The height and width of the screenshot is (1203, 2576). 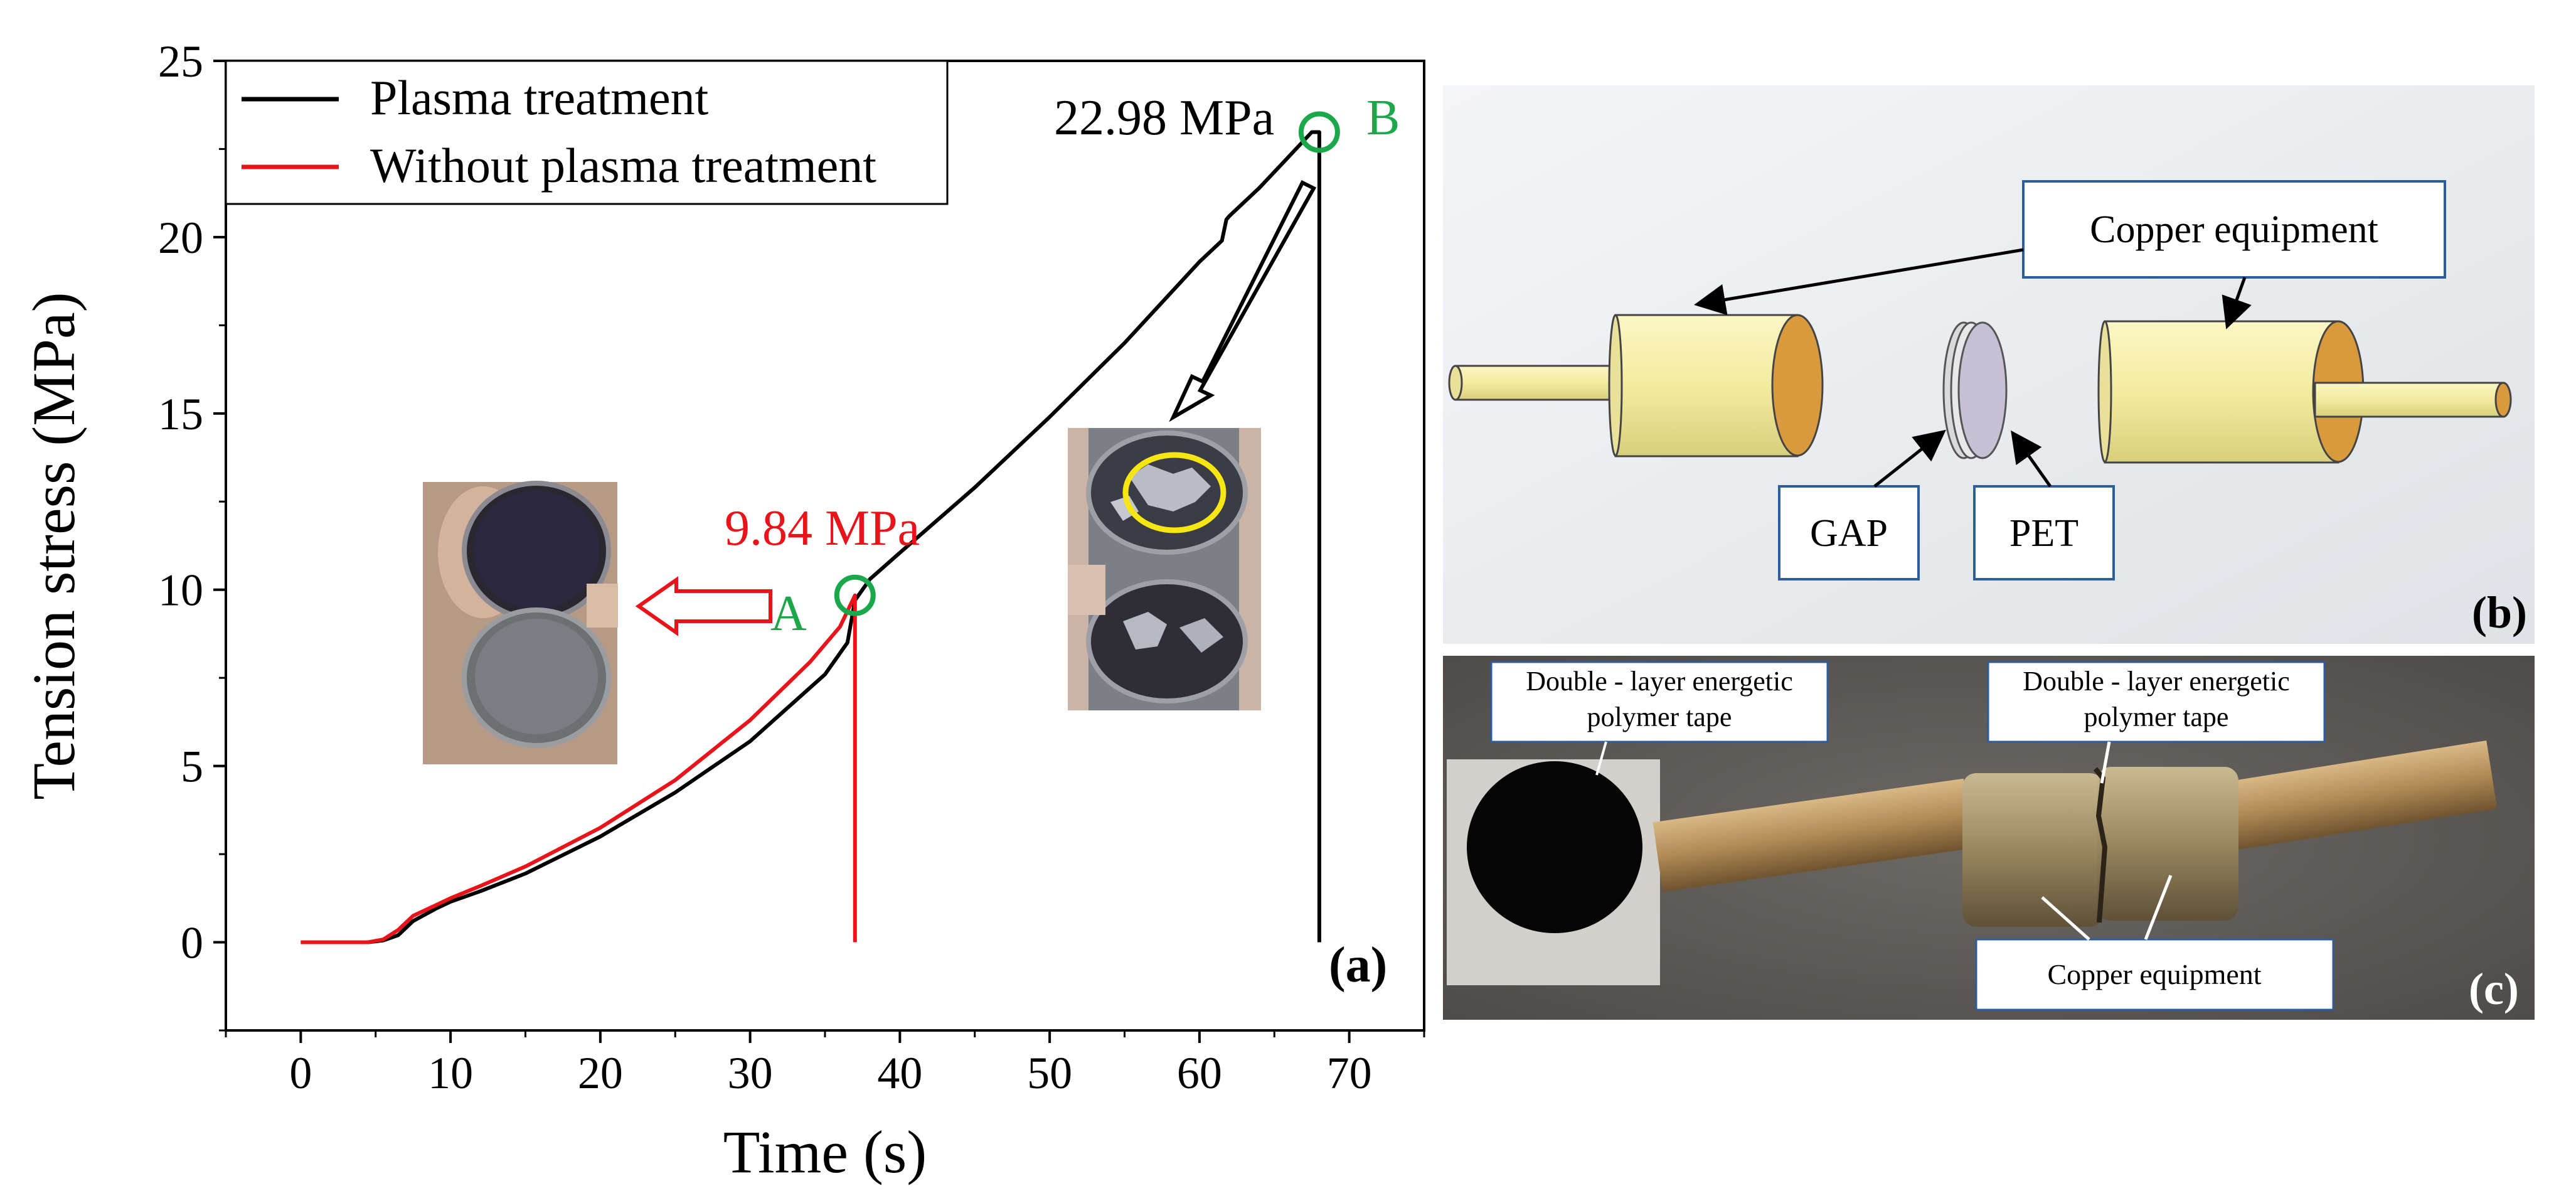 I want to click on panel-b-label: (b), so click(x=2499, y=612).